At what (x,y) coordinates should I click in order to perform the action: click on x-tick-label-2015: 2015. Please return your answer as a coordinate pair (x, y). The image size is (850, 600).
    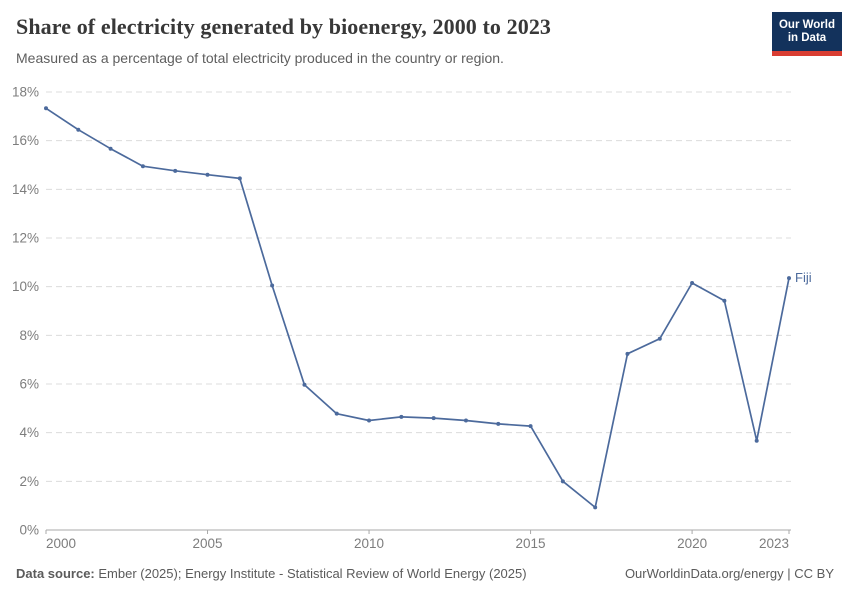
    Looking at the image, I should click on (531, 543).